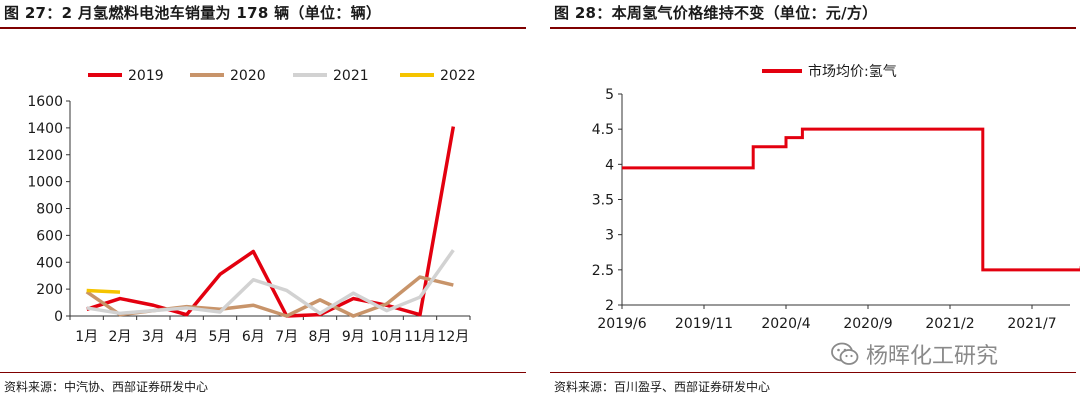  What do you see at coordinates (146, 76) in the screenshot?
I see `legend-label: 2019` at bounding box center [146, 76].